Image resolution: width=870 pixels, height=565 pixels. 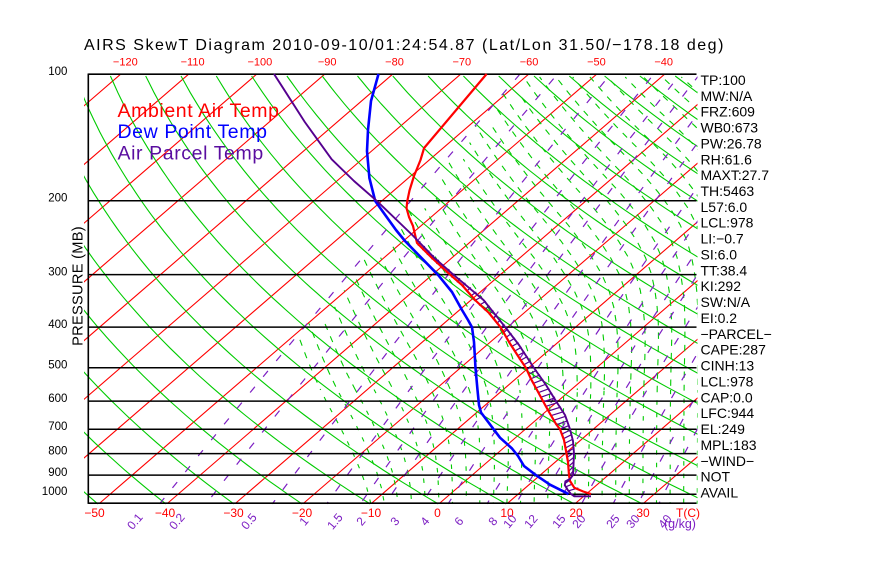 I want to click on svg-text: 1000, so click(x=55, y=492).